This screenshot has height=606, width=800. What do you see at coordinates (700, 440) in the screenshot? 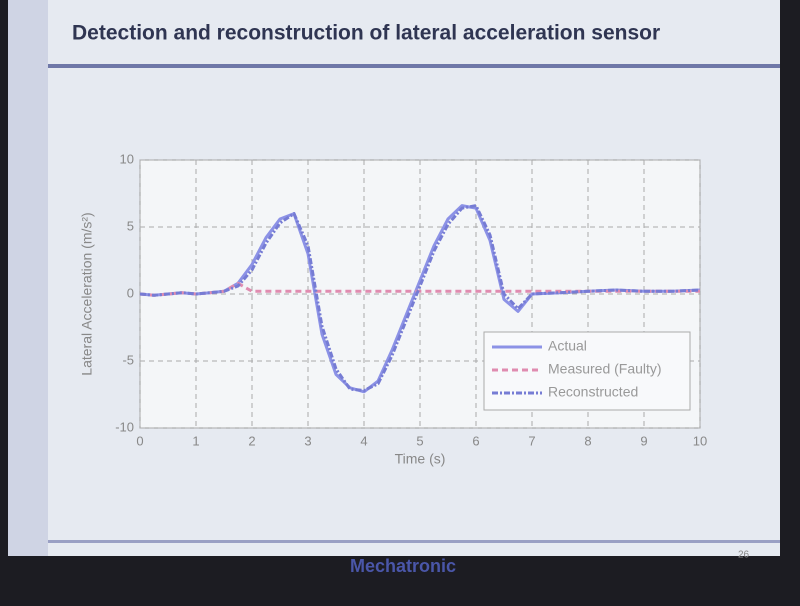
I see `x-tick-label: 10` at bounding box center [700, 440].